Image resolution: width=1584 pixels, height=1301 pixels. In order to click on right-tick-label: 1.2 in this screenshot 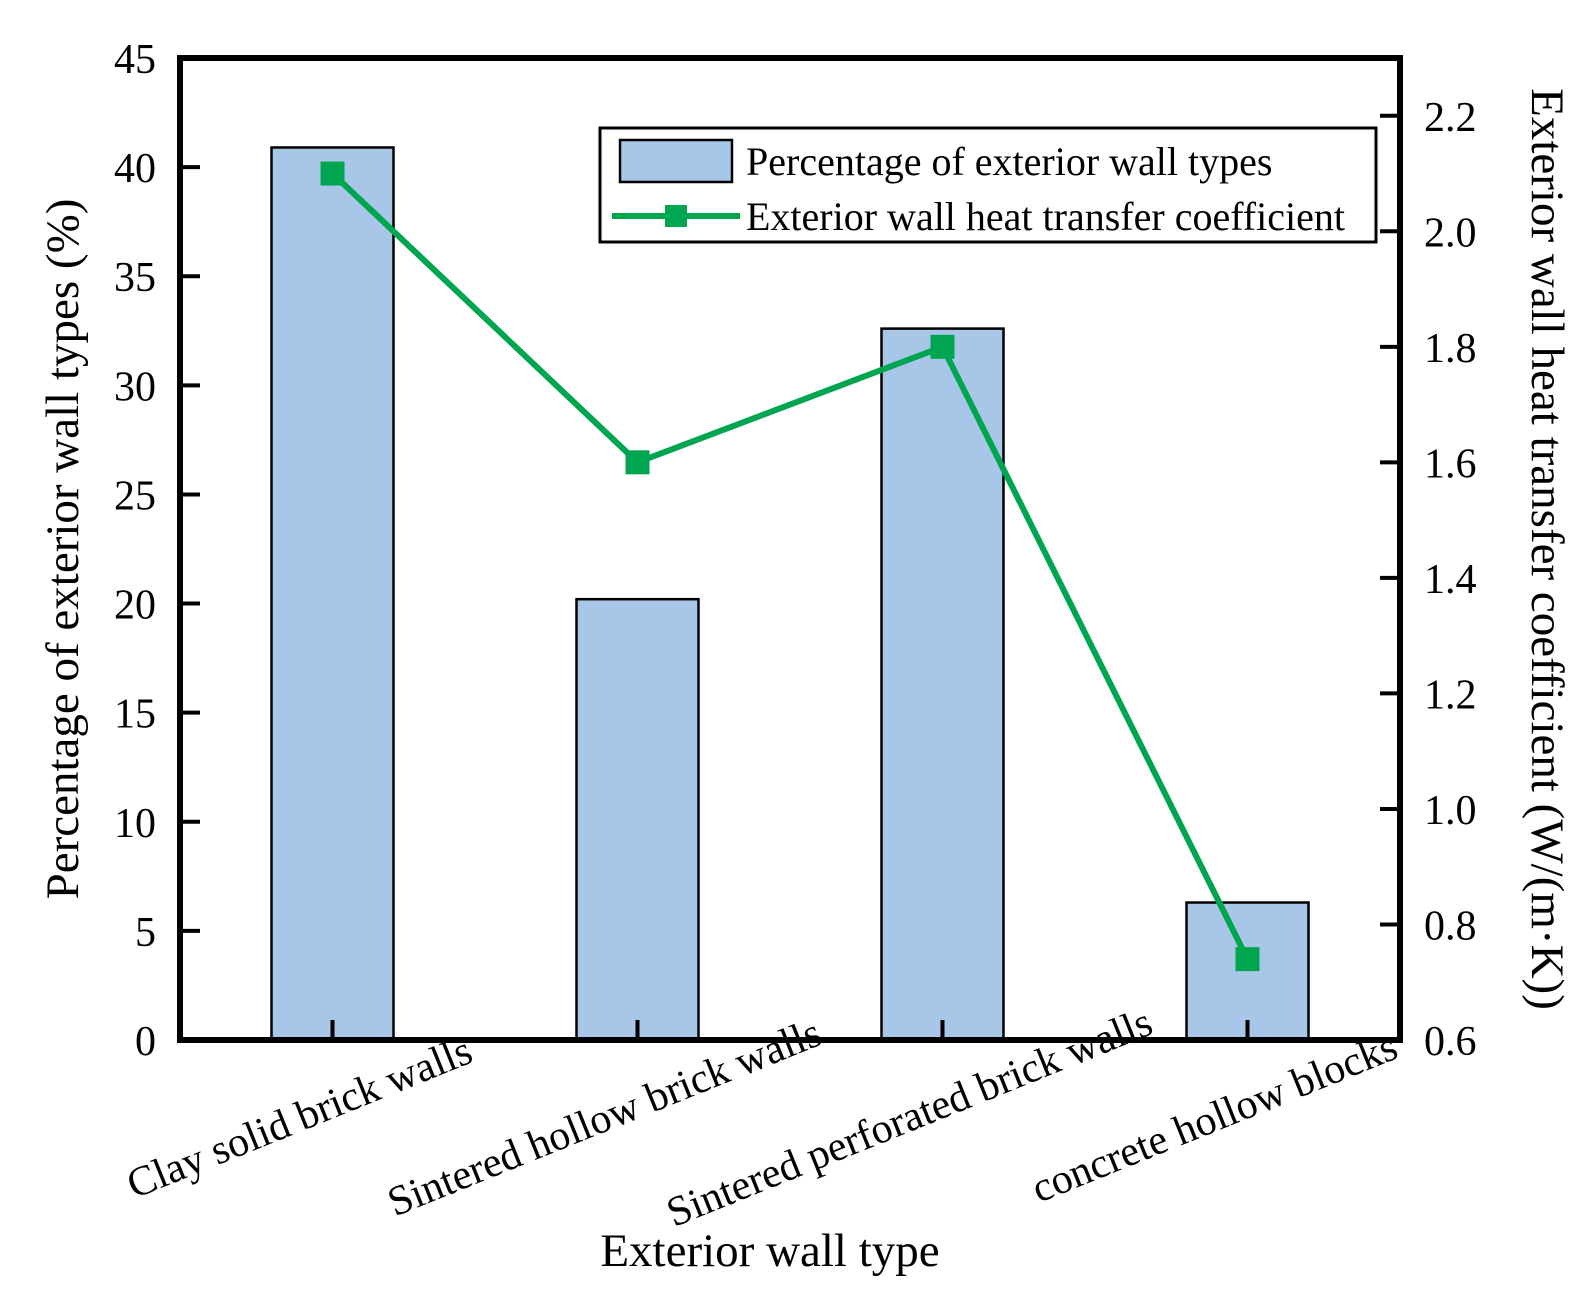, I will do `click(1450, 695)`.